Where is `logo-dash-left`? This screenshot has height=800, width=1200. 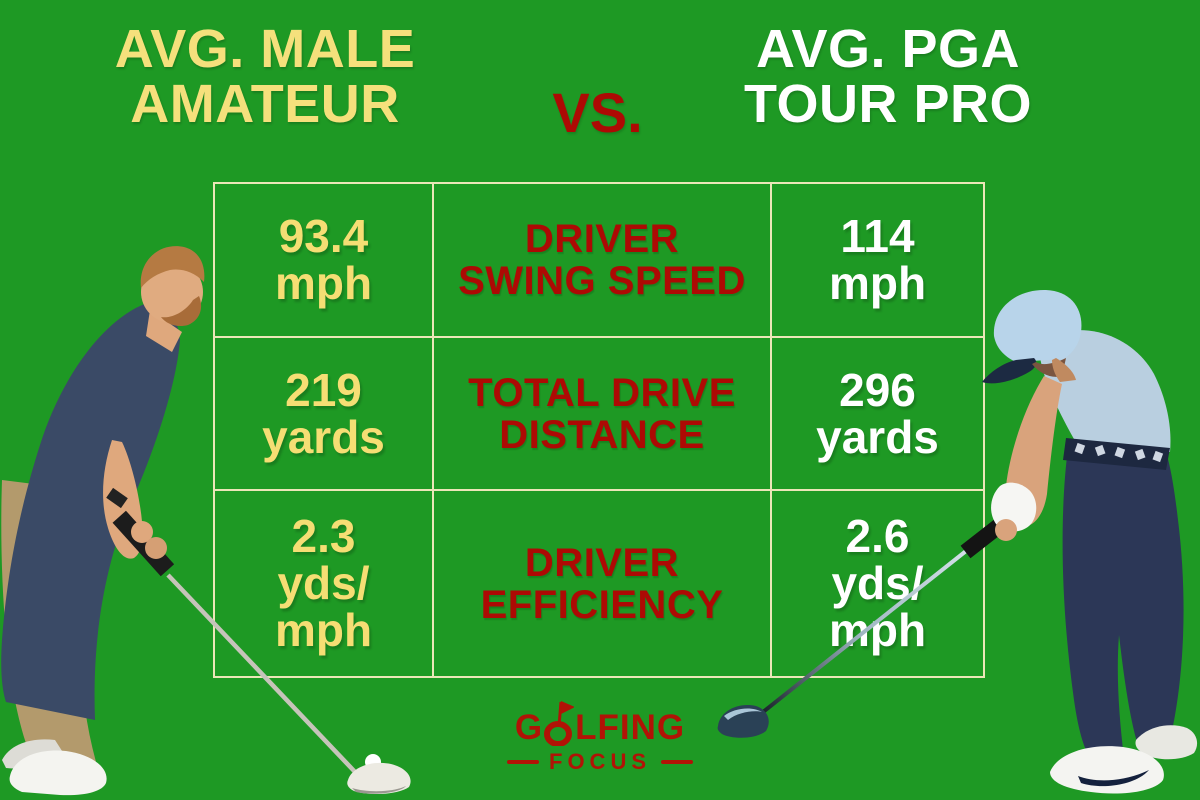
logo-dash-left is located at coordinates (523, 762).